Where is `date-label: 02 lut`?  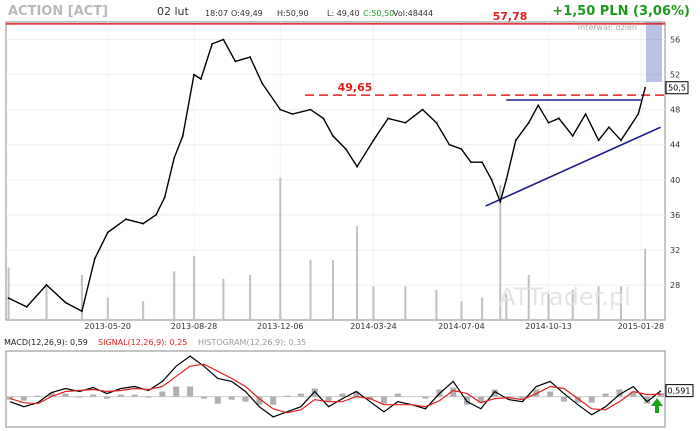 date-label: 02 lut is located at coordinates (173, 11).